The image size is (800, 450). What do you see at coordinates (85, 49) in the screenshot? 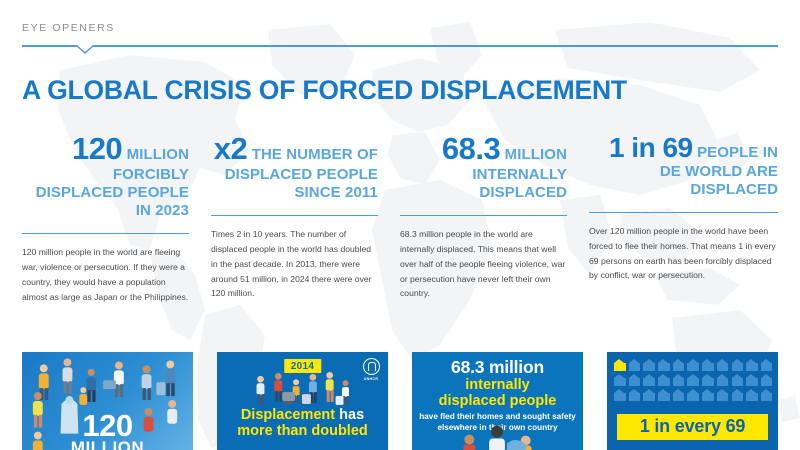
I see `chevron-down-icon` at bounding box center [85, 49].